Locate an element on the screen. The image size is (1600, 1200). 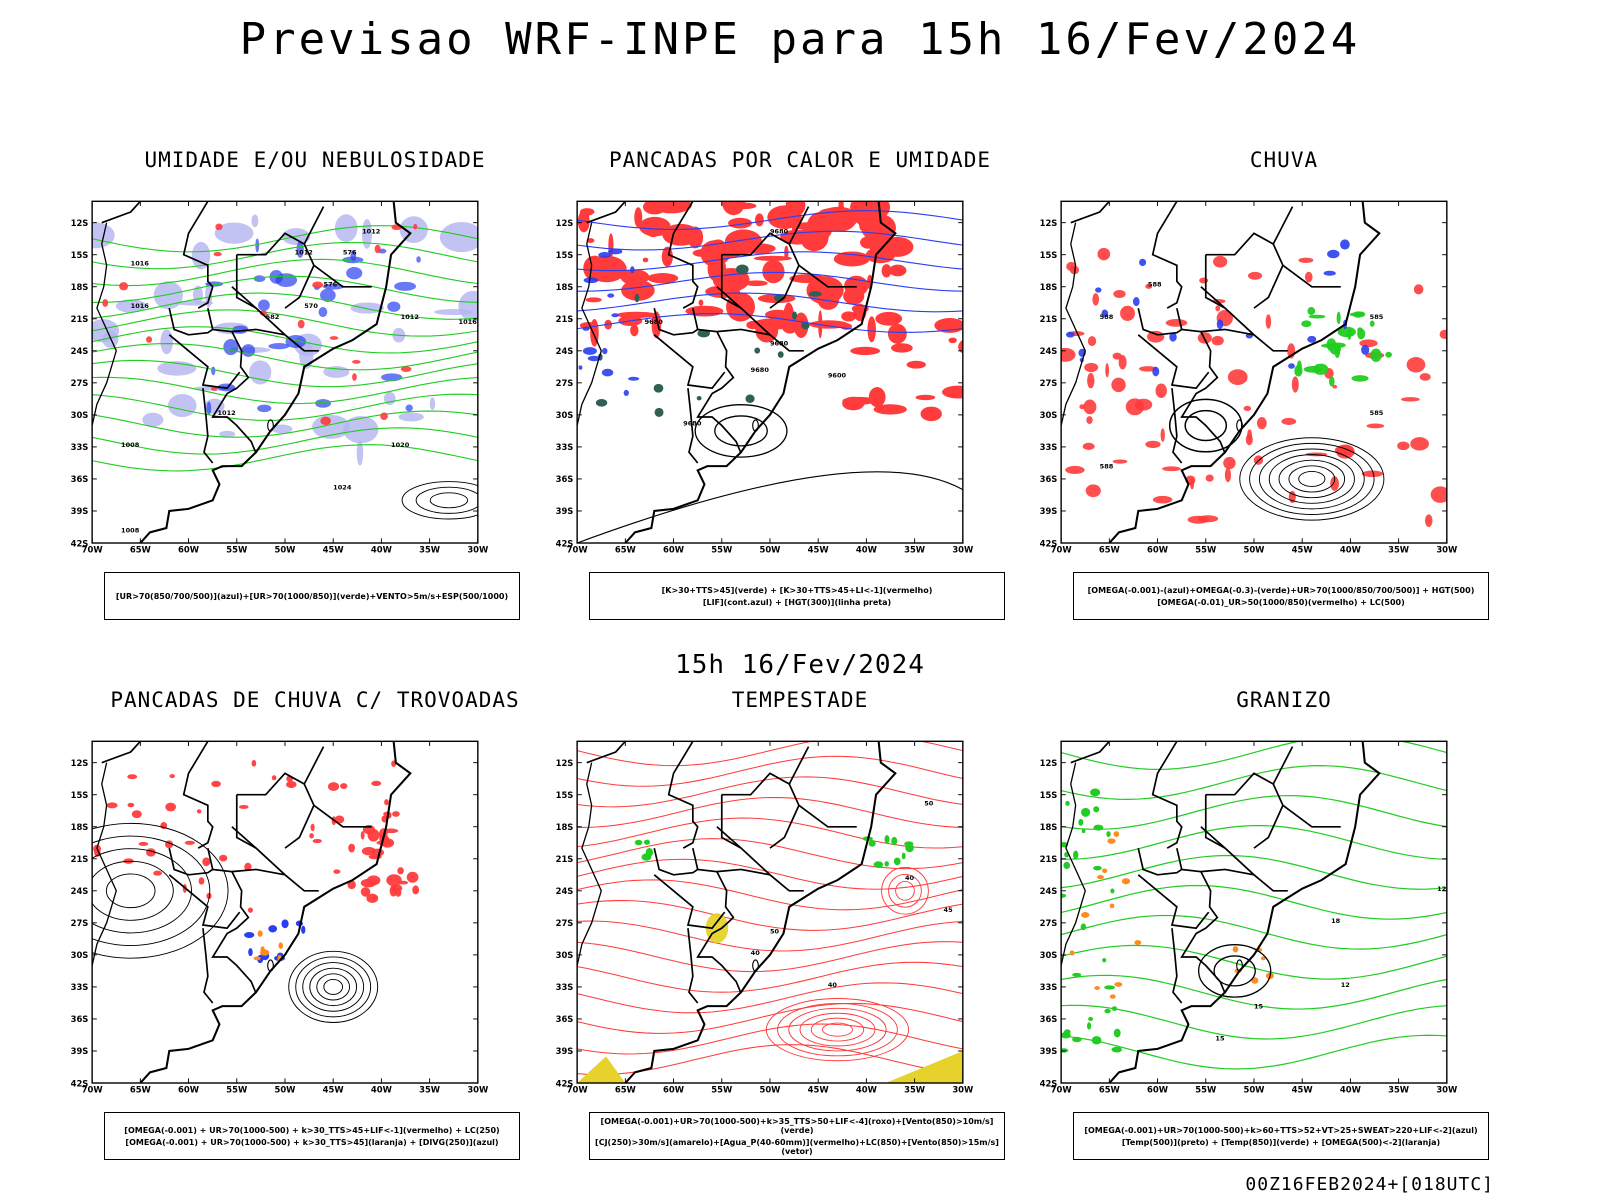
contour-label: 1024 is located at coordinates (342, 488).